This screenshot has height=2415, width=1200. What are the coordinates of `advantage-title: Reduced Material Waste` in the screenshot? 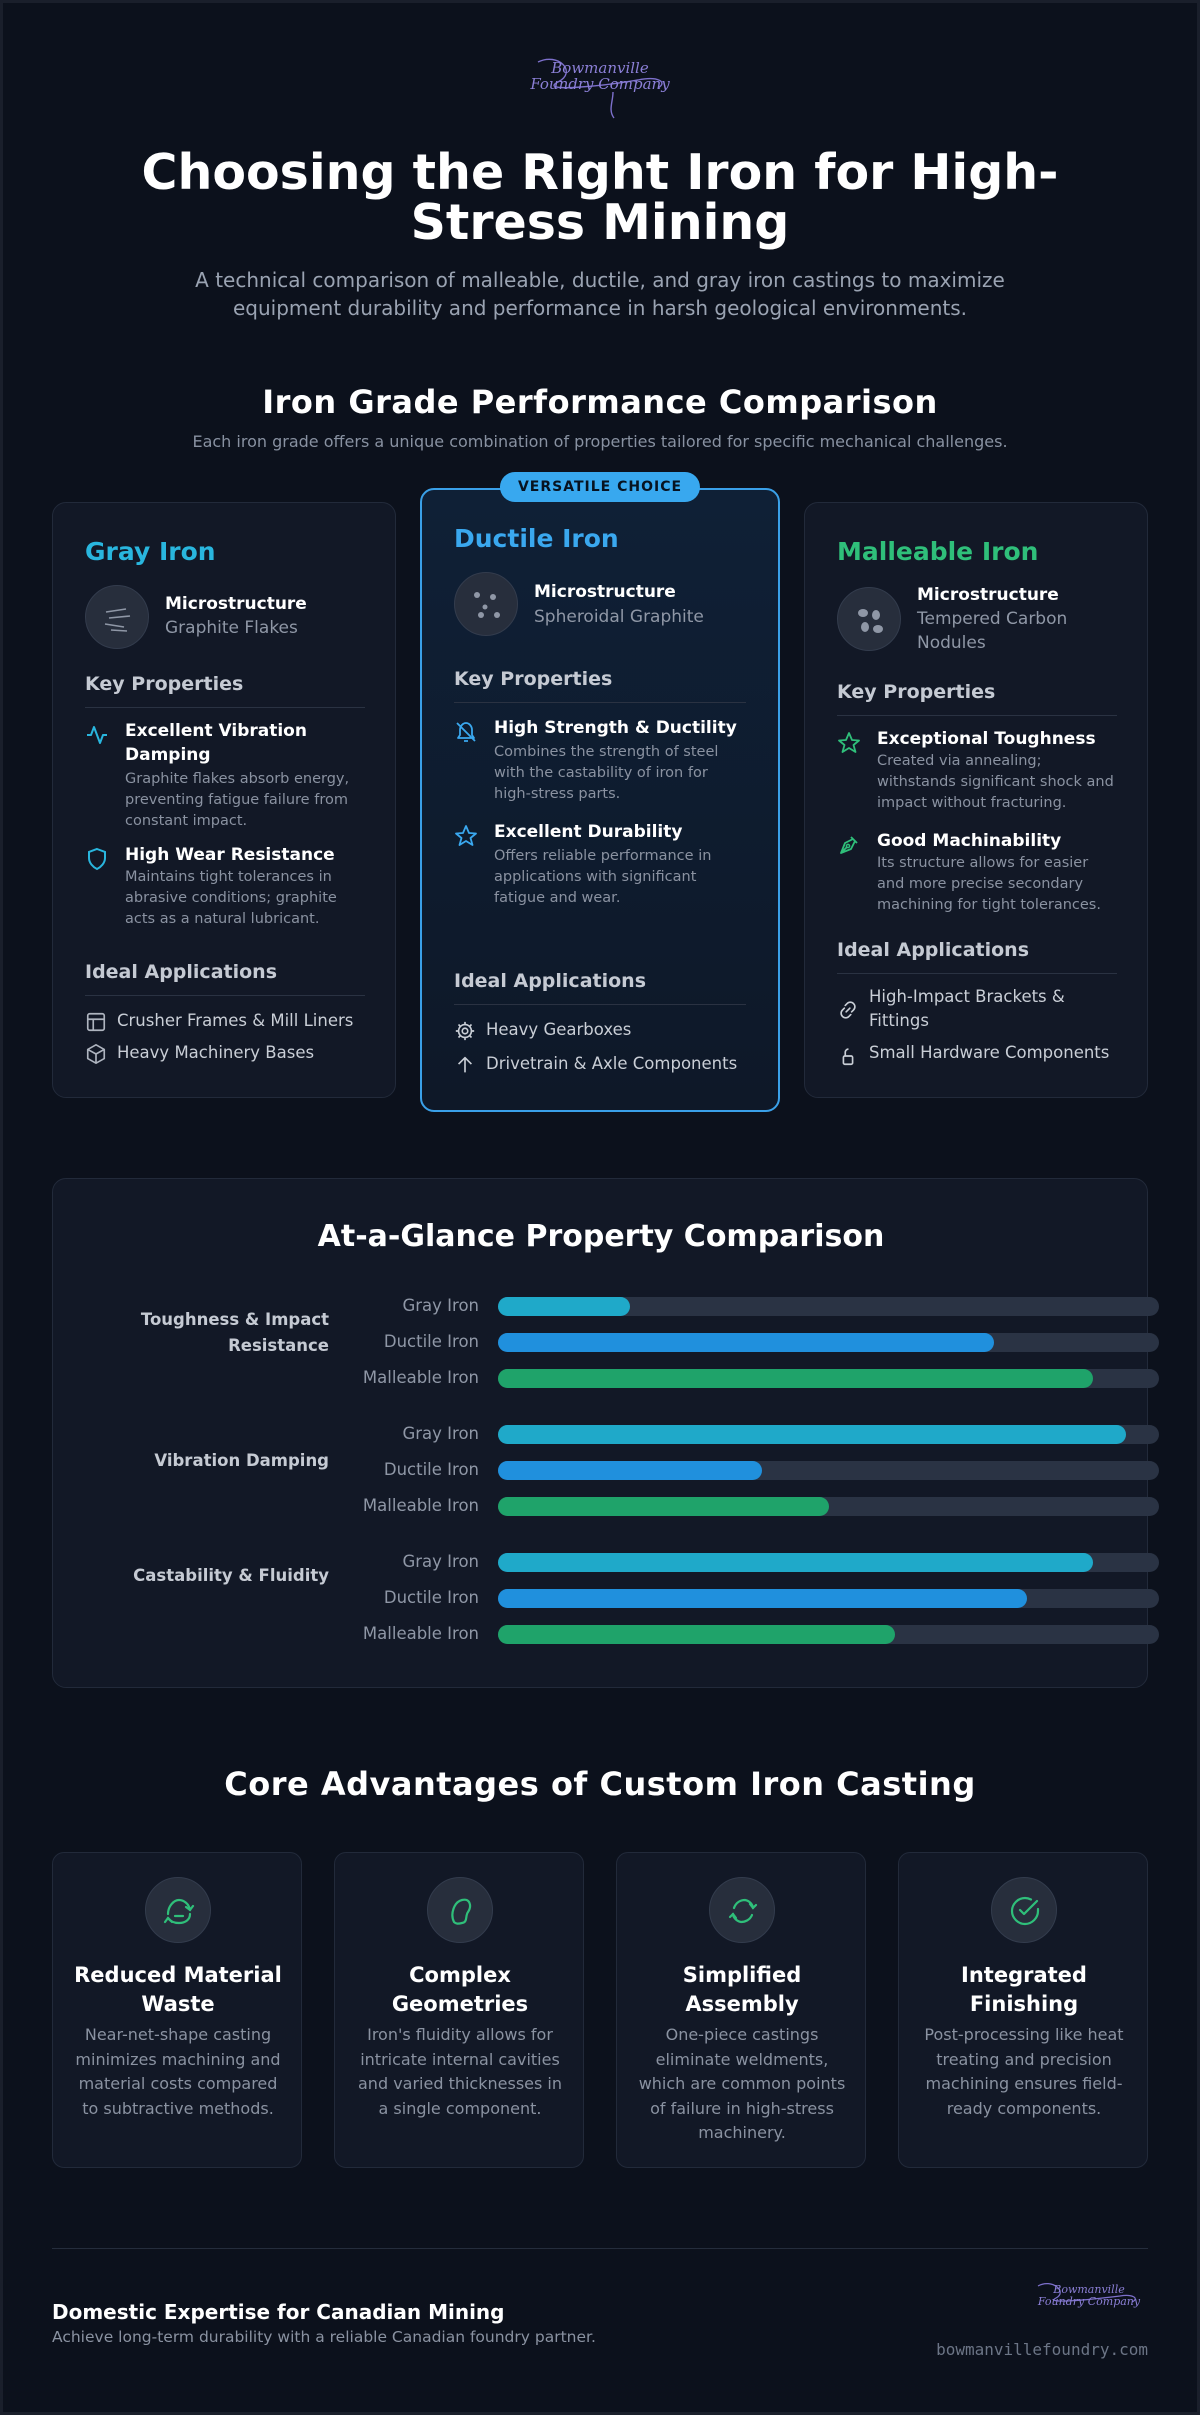 It's located at (178, 1989).